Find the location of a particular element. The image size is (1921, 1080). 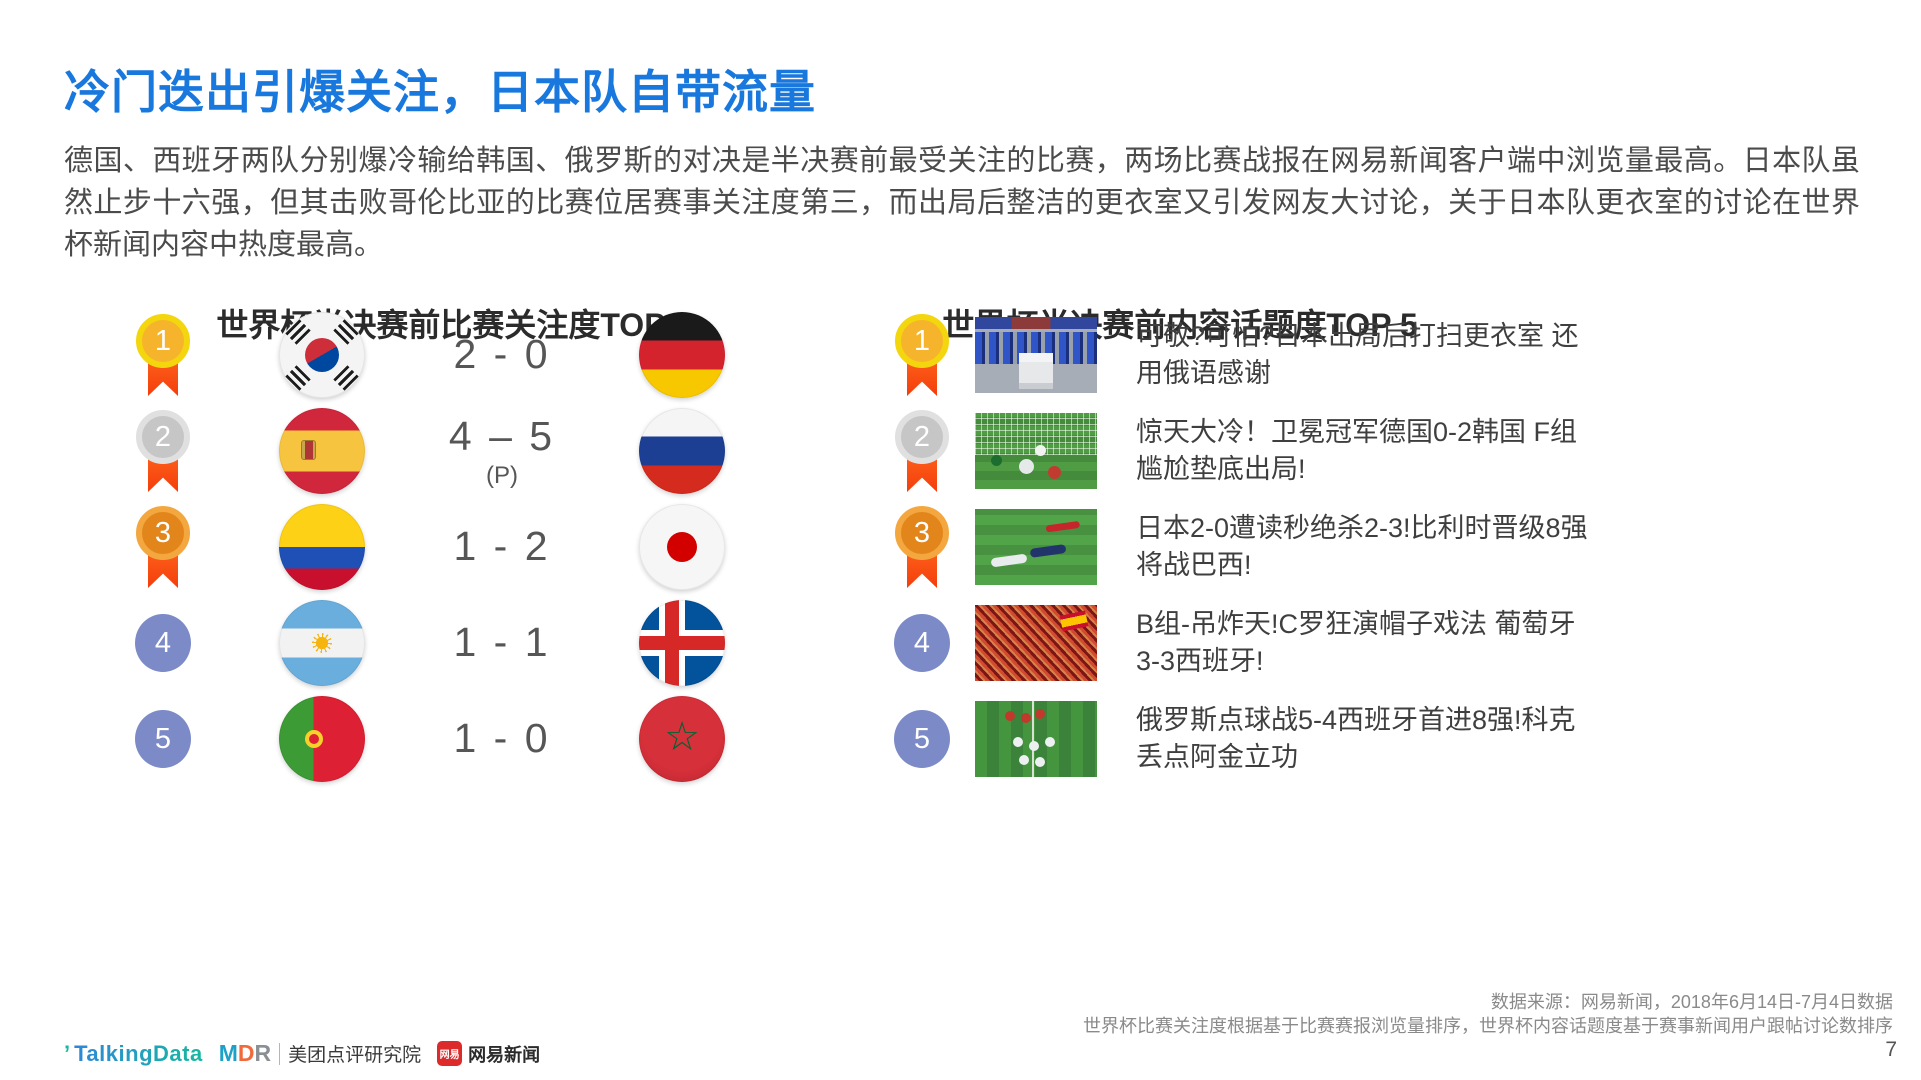

flag-colombia is located at coordinates (322, 547).